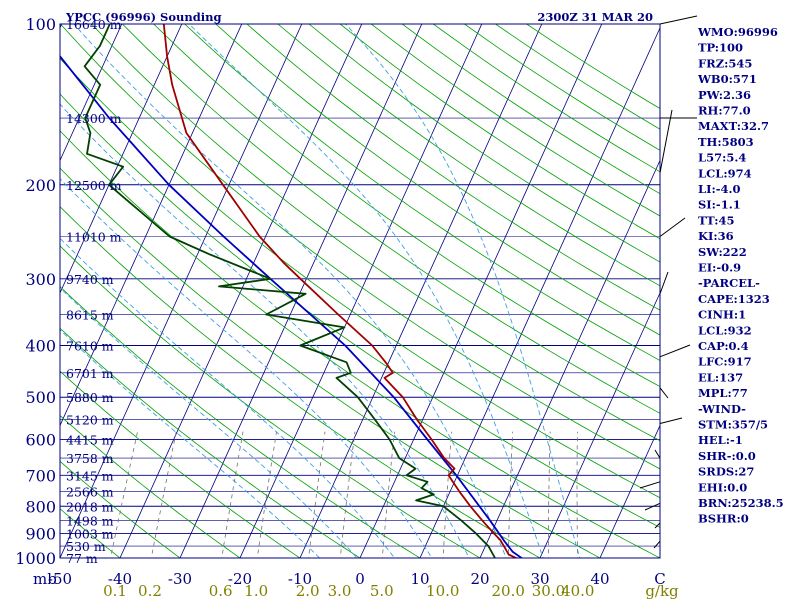  Describe the element at coordinates (725, 173) in the screenshot. I see `index-item: LCL:974` at that location.